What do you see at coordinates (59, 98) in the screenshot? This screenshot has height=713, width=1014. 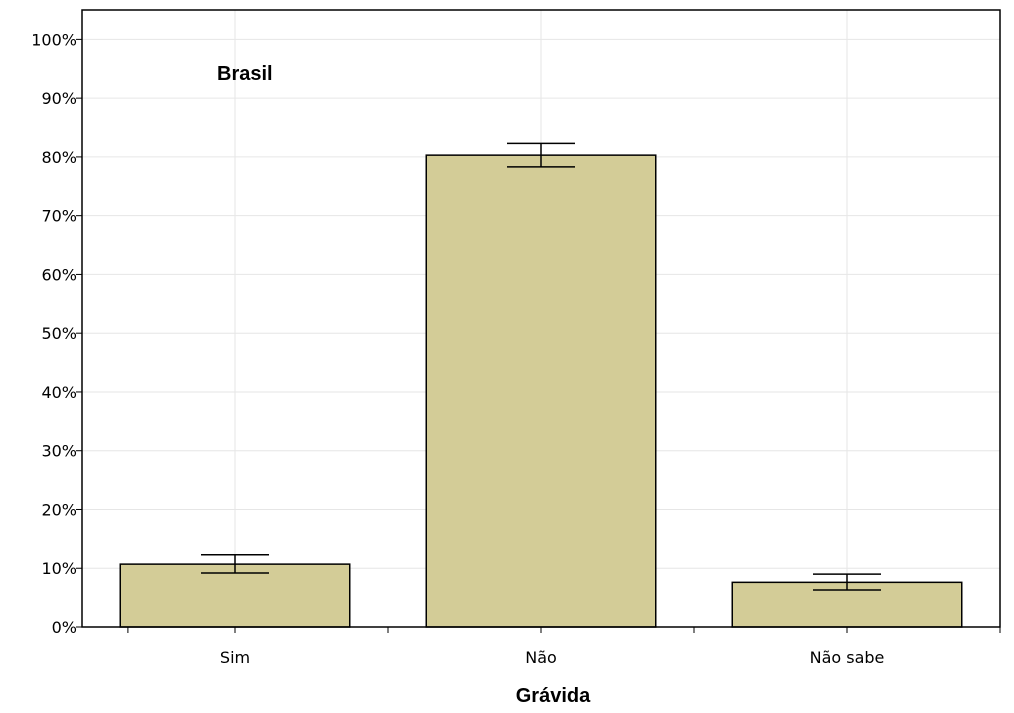 I see `y-tick-label: 90%` at bounding box center [59, 98].